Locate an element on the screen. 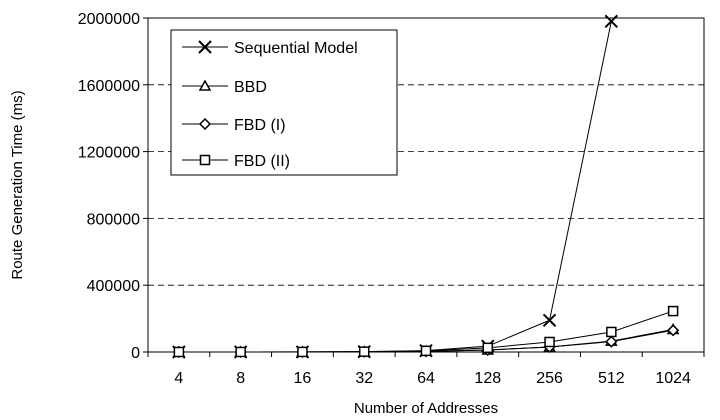  x-tick-label: 4 is located at coordinates (178, 378).